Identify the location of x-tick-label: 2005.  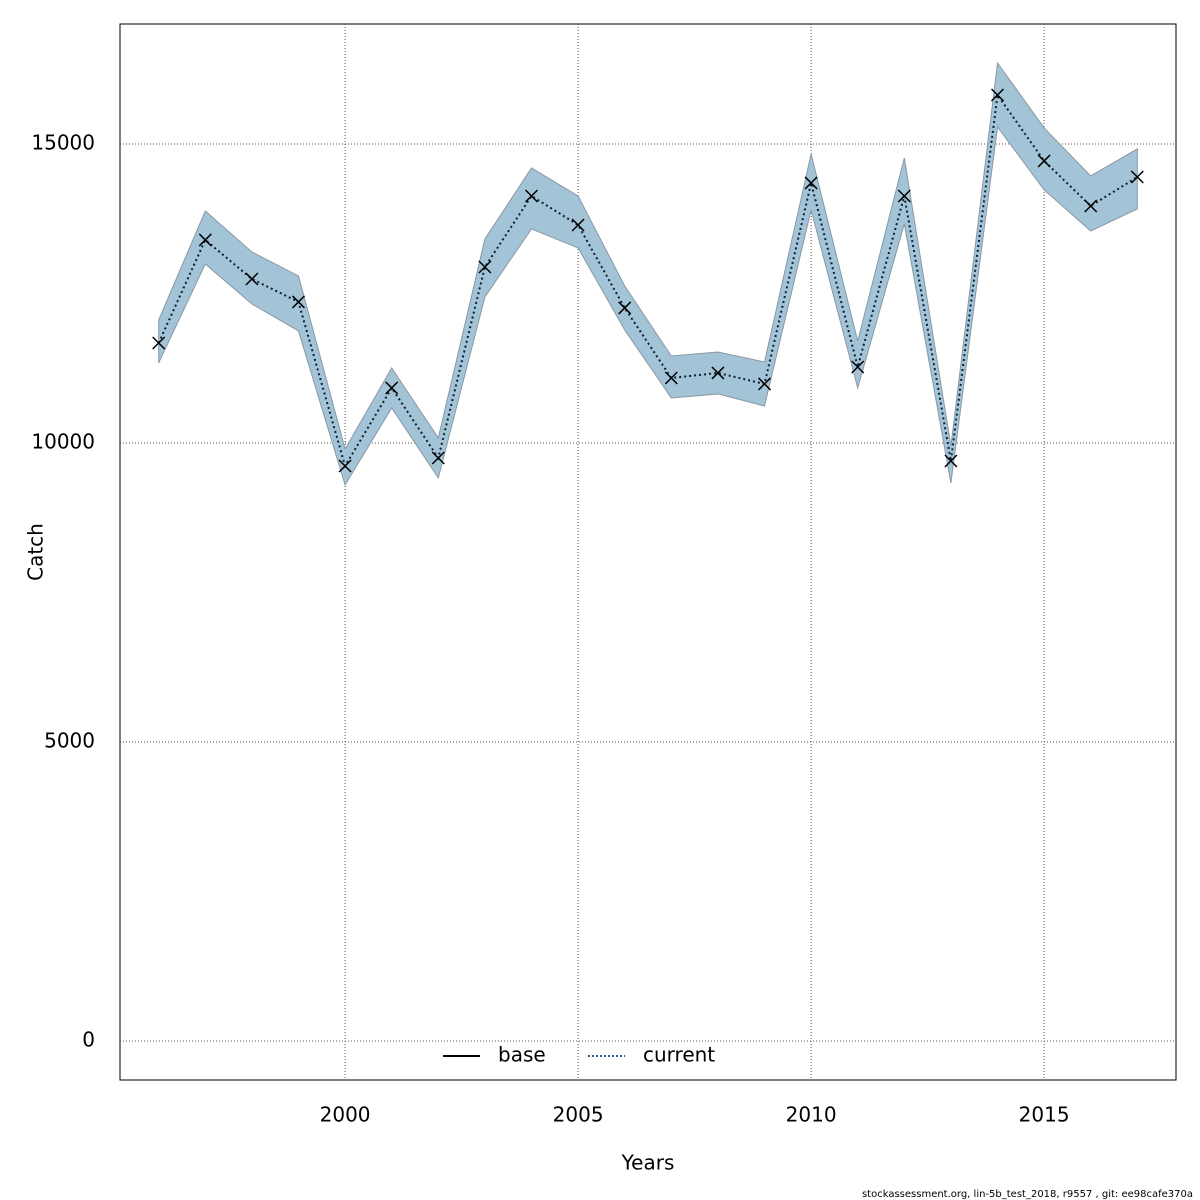
(578, 1115).